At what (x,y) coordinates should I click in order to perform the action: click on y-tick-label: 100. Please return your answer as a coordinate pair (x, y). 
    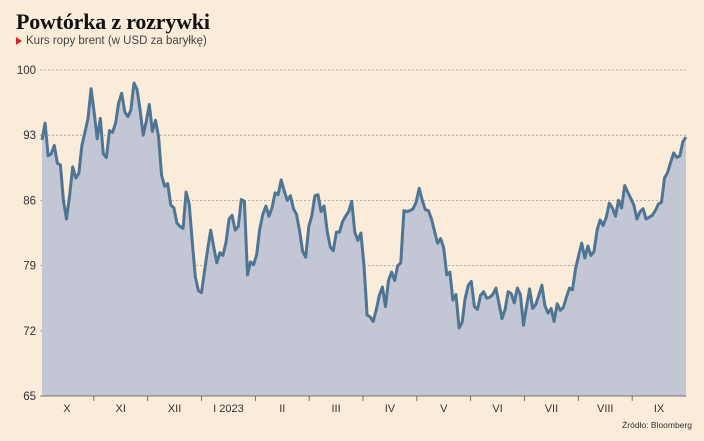
    Looking at the image, I should click on (26, 71).